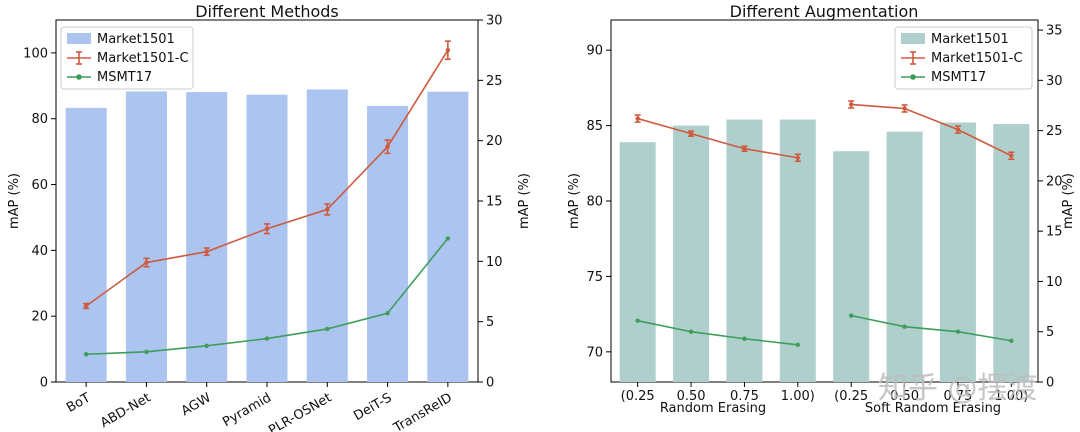  I want to click on x-tick-label: (0.25, so click(851, 396).